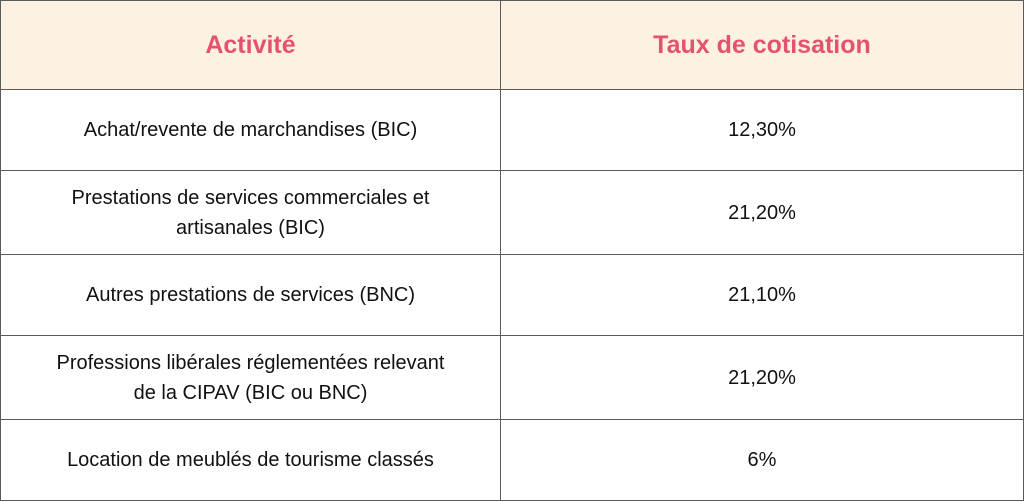 The image size is (1024, 502). Describe the element at coordinates (250, 130) in the screenshot. I see `cell-activite: Achat/revente de marchandises (BIC)` at that location.